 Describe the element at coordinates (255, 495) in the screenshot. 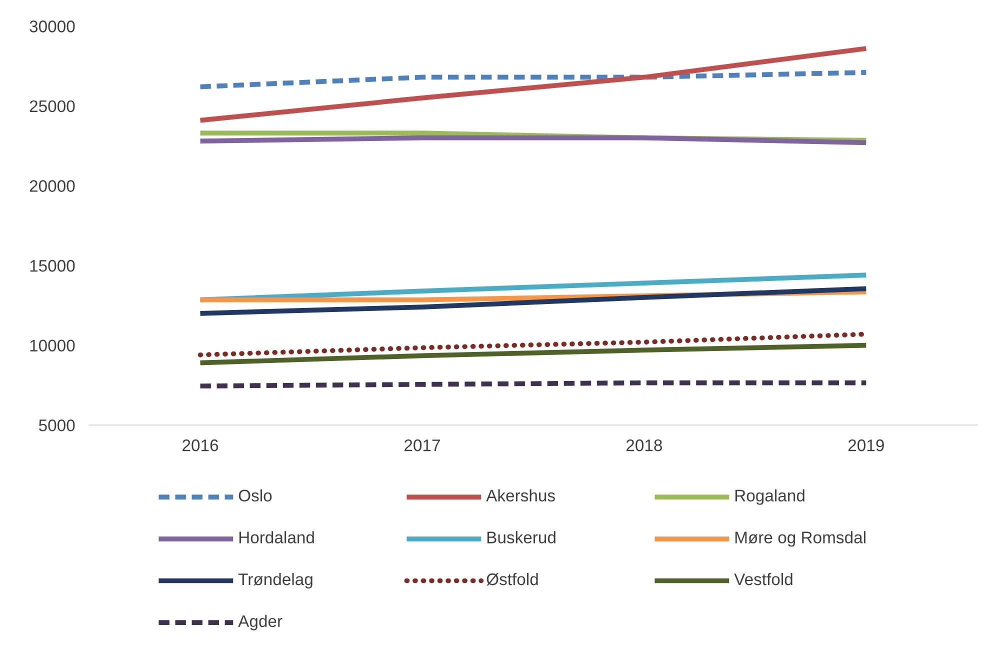

I see `legend-label: Oslo` at that location.